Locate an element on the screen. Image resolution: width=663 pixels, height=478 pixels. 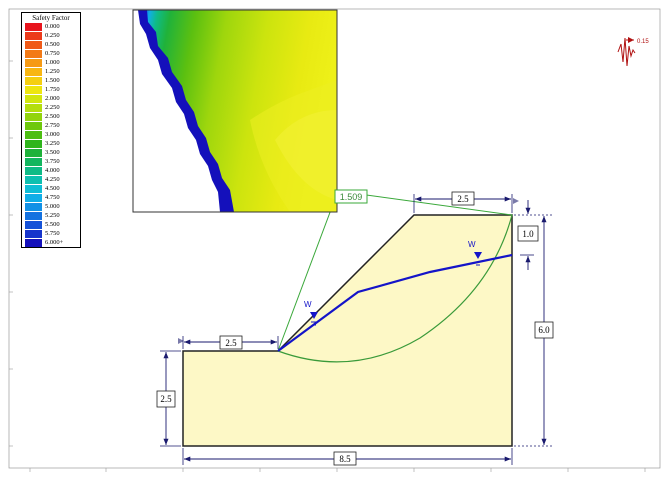
dim-crest-width-label: 2.5 is located at coordinates (463, 199).